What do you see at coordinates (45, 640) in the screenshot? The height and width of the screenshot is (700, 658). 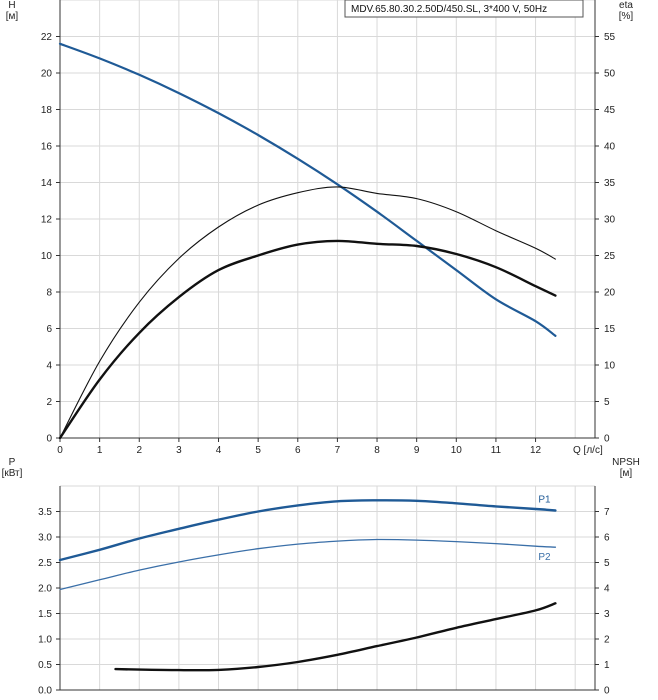 I see `y-tick-label: 1.0` at bounding box center [45, 640].